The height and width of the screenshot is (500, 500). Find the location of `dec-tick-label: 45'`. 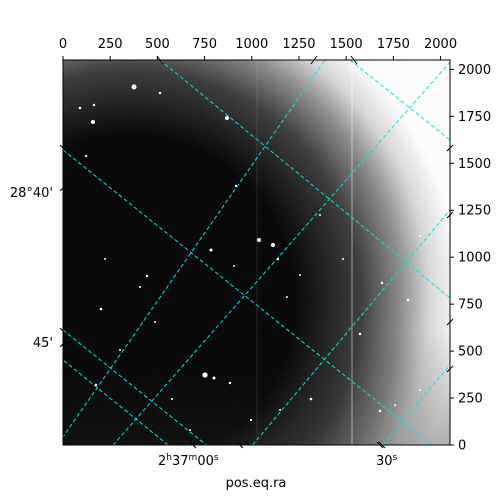

dec-tick-label: 45' is located at coordinates (43, 343).